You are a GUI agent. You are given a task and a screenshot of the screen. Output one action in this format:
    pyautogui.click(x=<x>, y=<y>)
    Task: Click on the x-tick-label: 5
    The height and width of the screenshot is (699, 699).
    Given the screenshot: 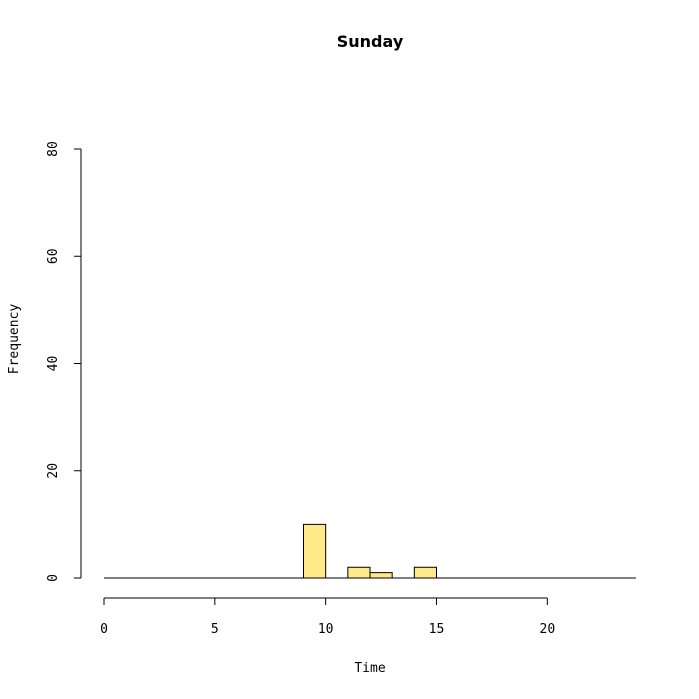 What is the action you would take?
    pyautogui.click(x=215, y=629)
    